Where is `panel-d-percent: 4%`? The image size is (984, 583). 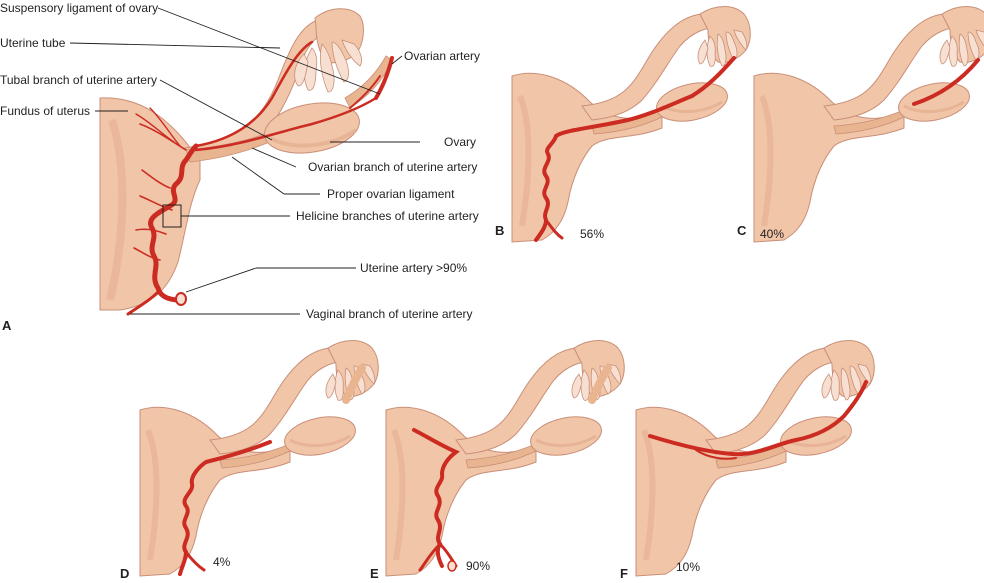 panel-d-percent: 4% is located at coordinates (222, 562).